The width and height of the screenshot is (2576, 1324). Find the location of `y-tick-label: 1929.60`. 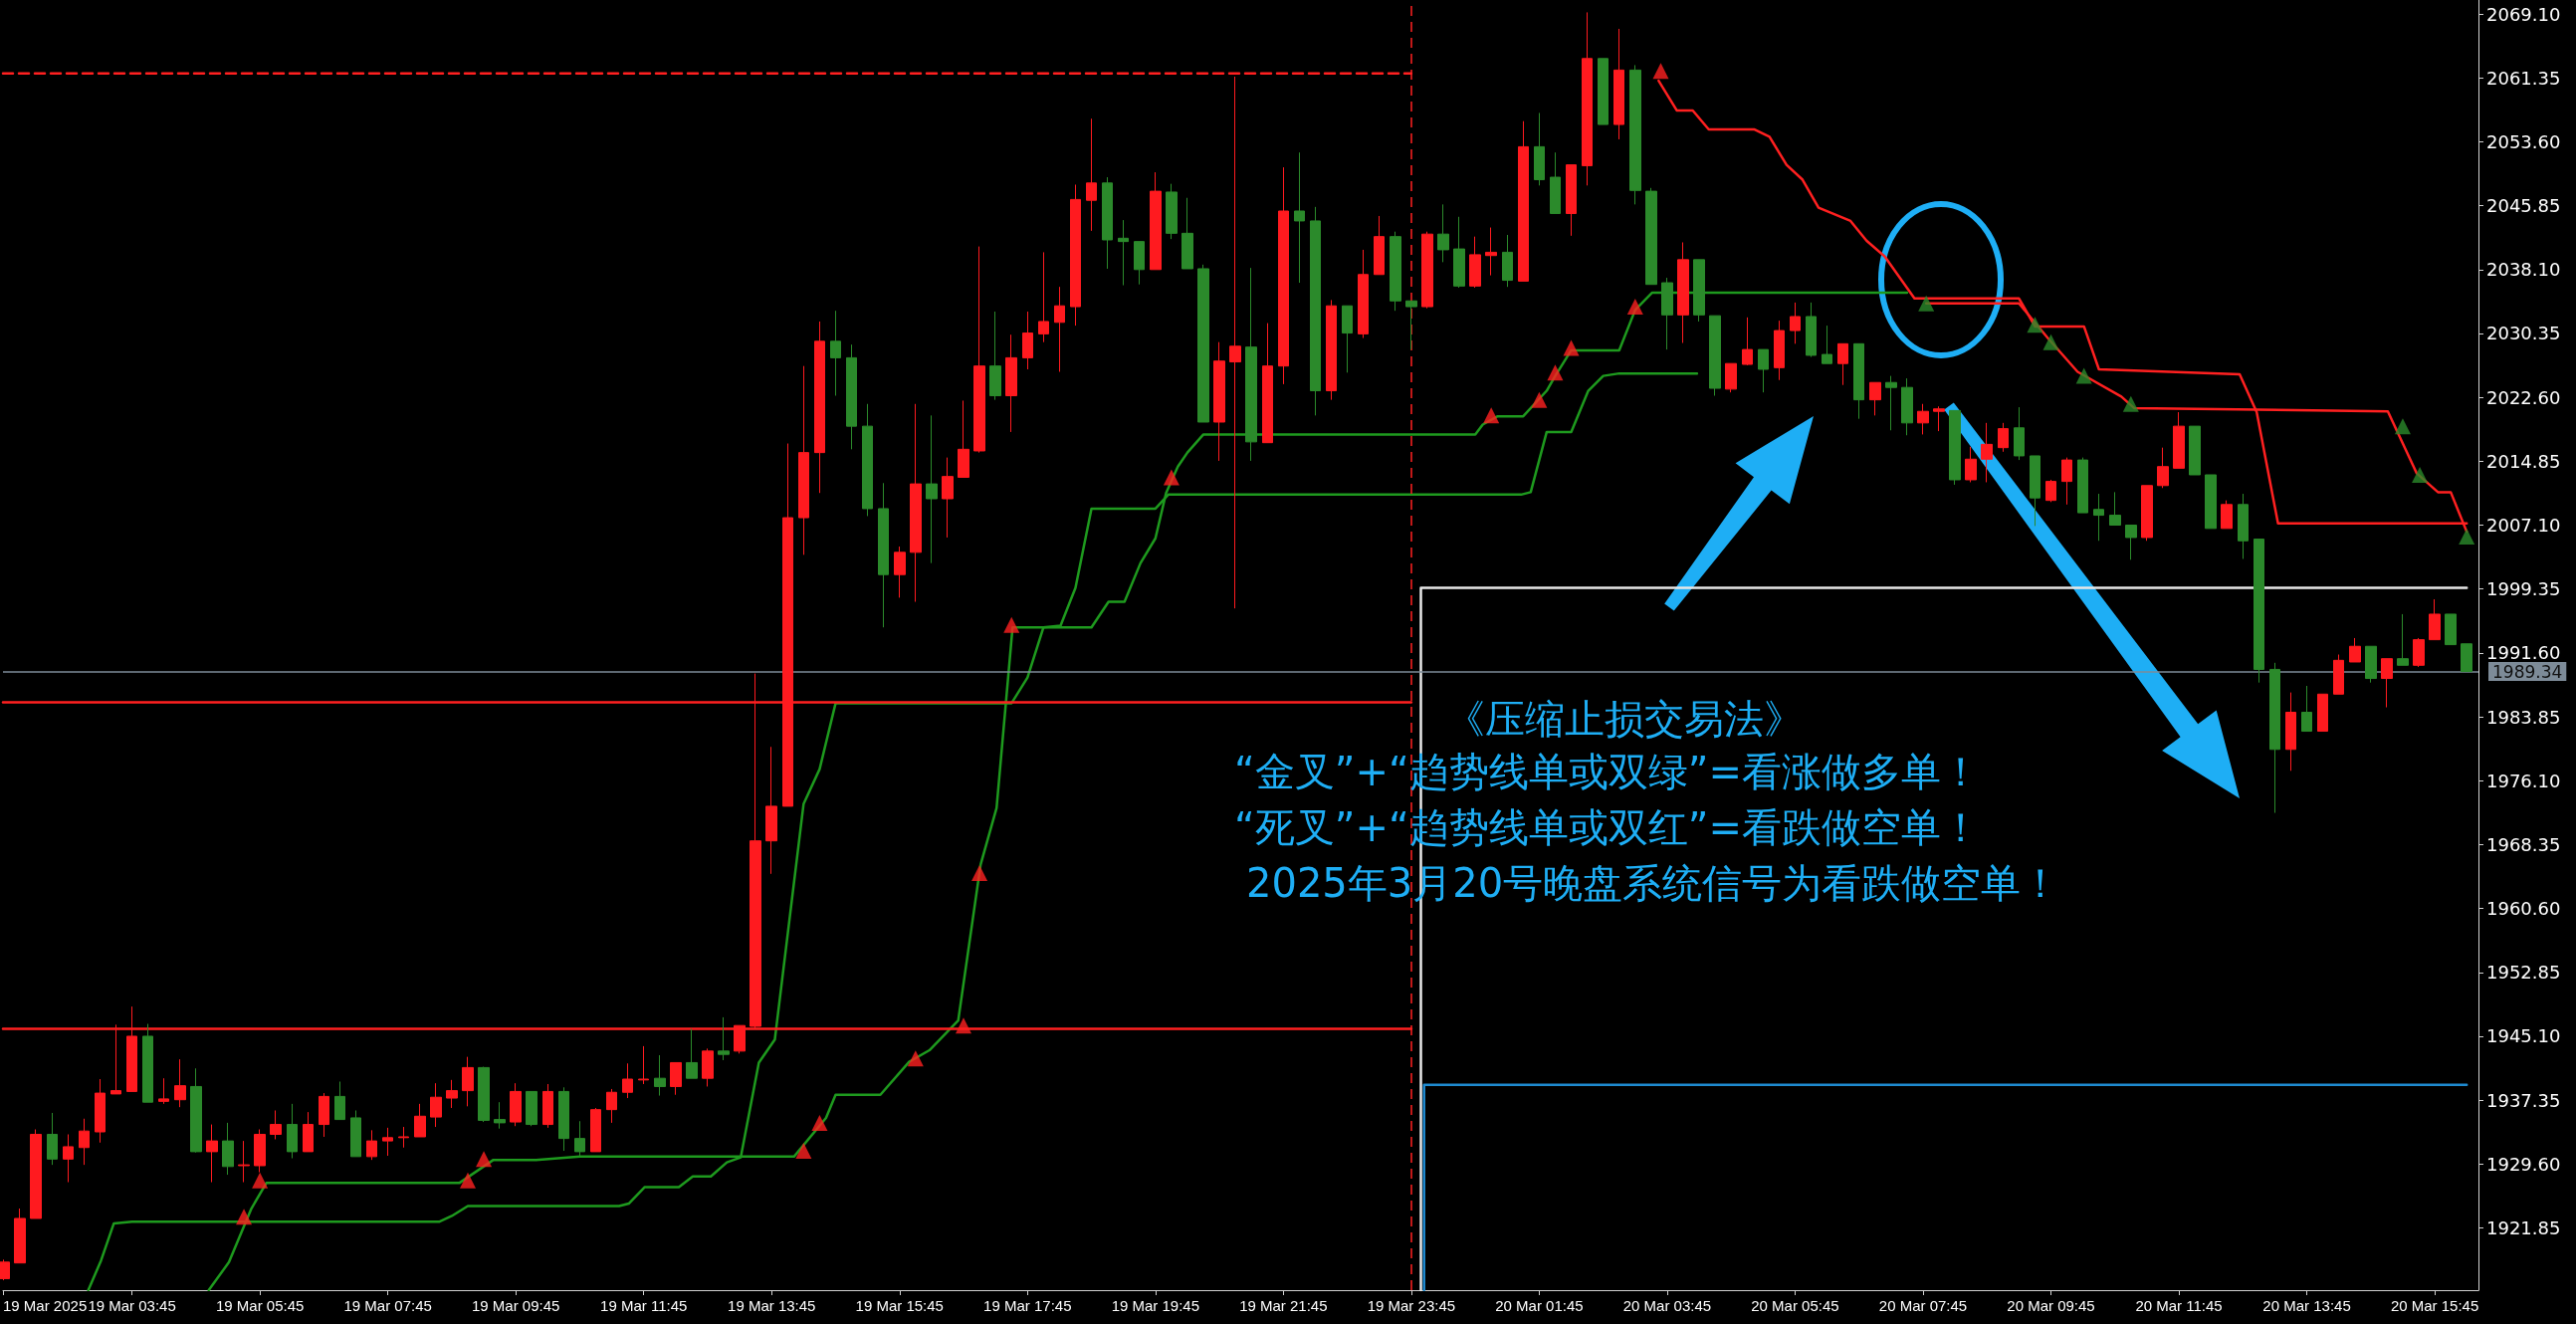

y-tick-label: 1929.60 is located at coordinates (2523, 1164).